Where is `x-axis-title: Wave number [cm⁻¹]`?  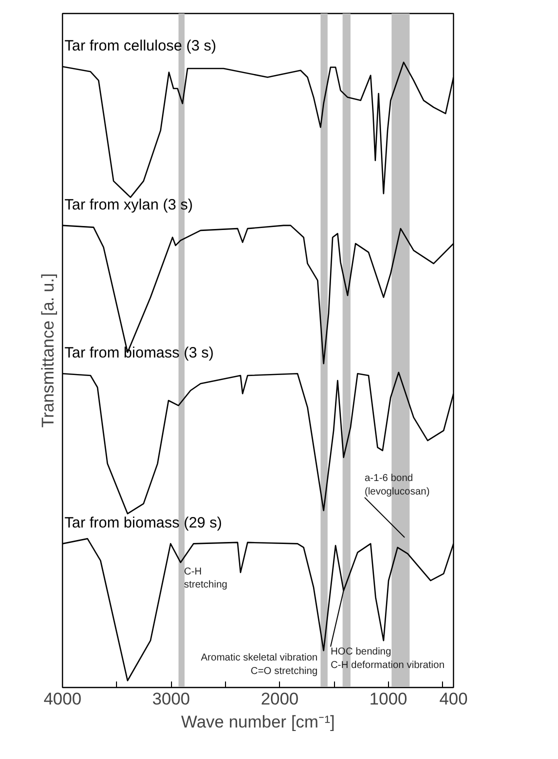
x-axis-title: Wave number [cm⁻¹] is located at coordinates (258, 722).